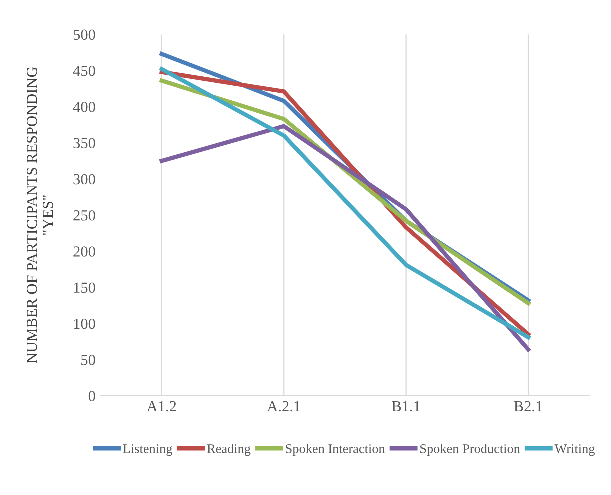 Image resolution: width=611 pixels, height=495 pixels. What do you see at coordinates (574, 450) in the screenshot?
I see `legend-label: Writing` at bounding box center [574, 450].